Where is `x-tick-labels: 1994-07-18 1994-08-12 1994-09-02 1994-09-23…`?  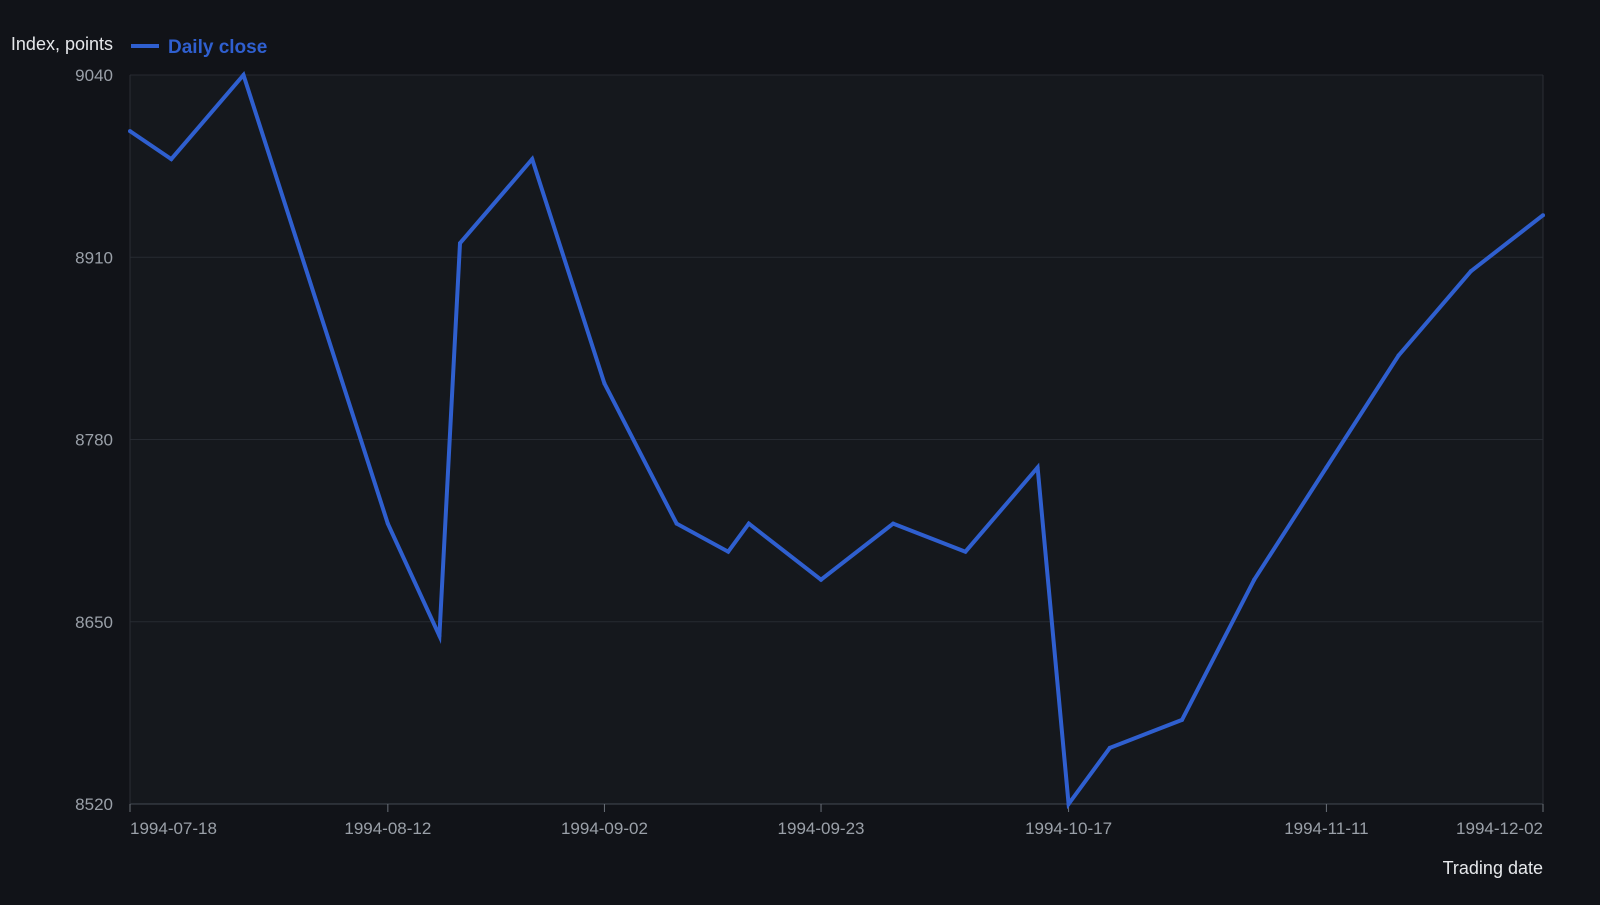
x-tick-labels: 1994-07-18 1994-08-12 1994-09-02 1994-09-23… is located at coordinates (836, 821).